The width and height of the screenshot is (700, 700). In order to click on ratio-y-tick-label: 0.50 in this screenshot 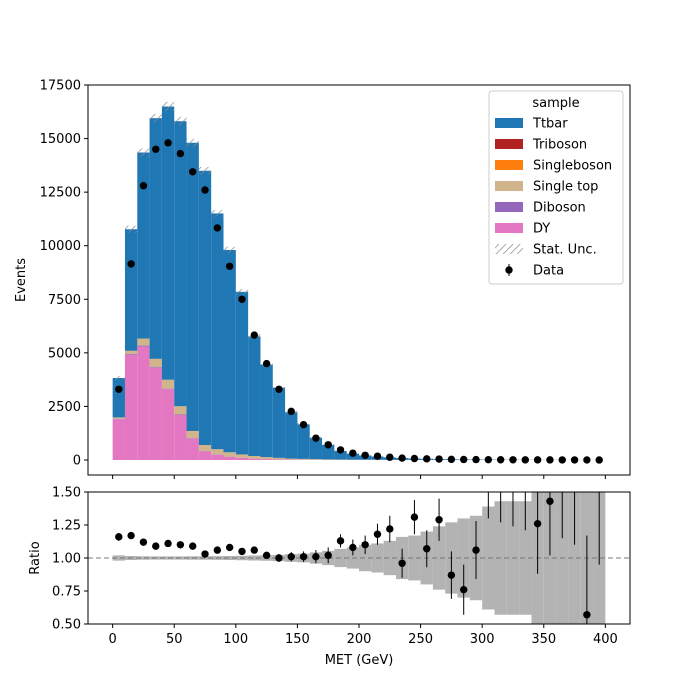, I will do `click(66, 625)`.